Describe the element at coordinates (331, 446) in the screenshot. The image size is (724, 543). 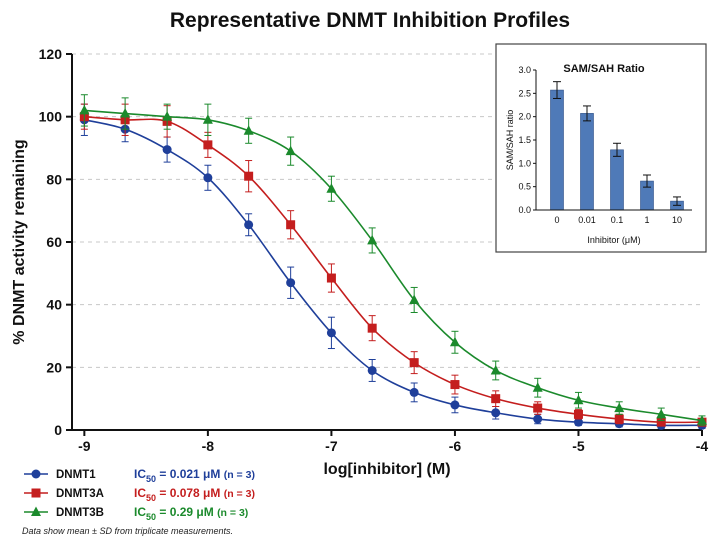
I see `x-tick-label: -7` at that location.